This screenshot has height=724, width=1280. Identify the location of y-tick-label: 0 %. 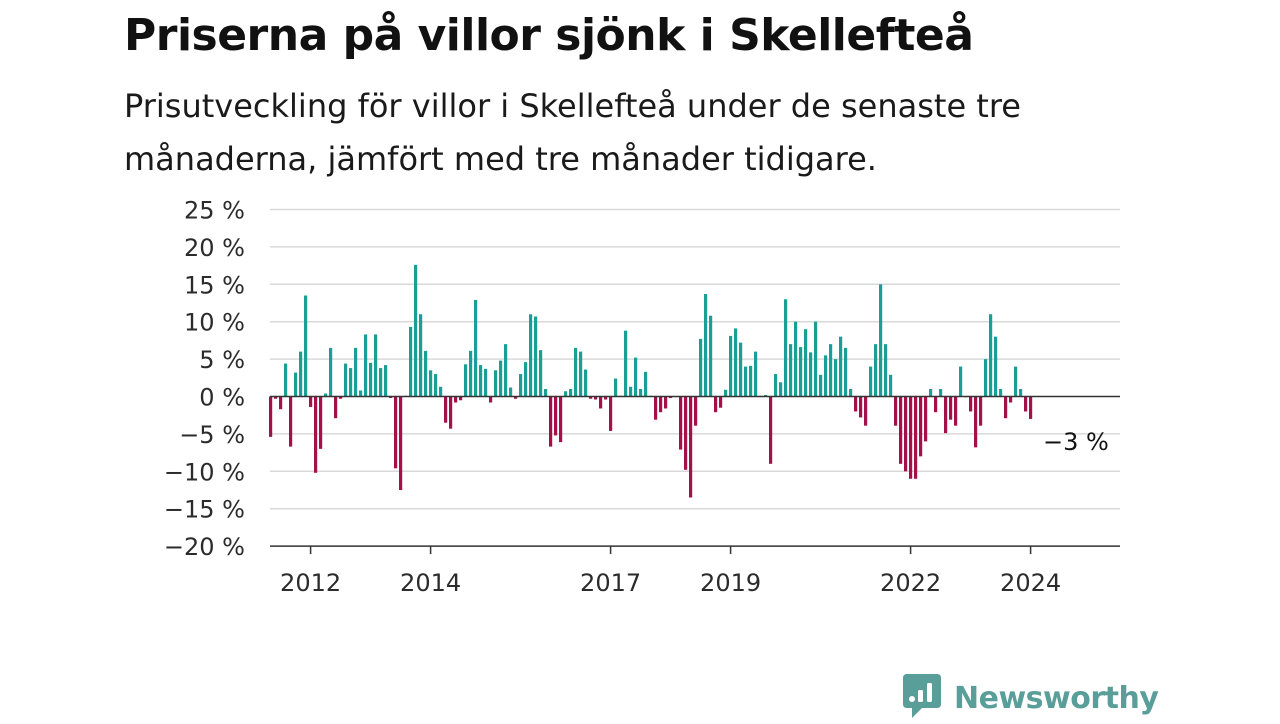
(222, 398).